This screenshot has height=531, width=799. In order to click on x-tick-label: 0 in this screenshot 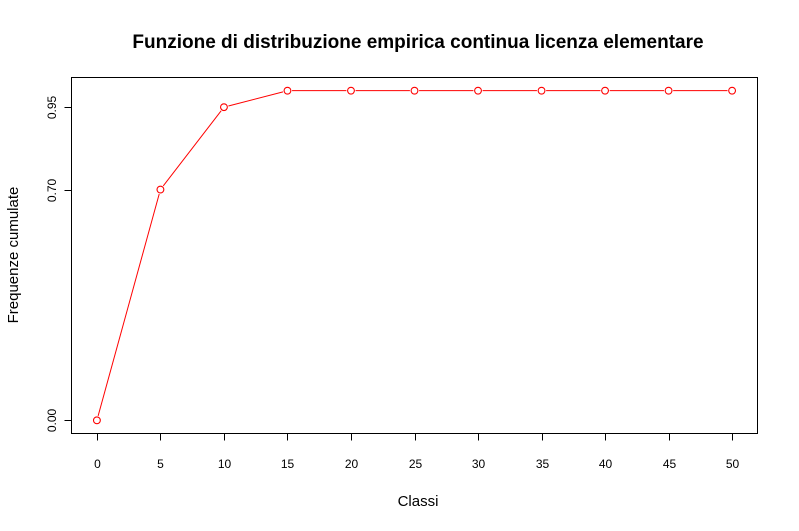, I will do `click(97, 464)`.